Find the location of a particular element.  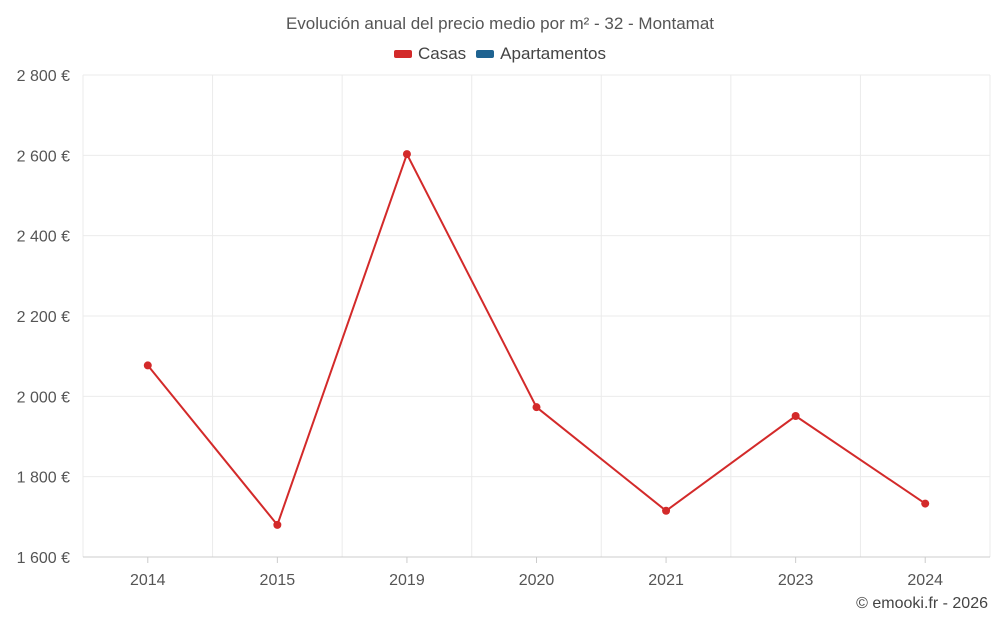

x-tick-label: 2014 is located at coordinates (148, 580).